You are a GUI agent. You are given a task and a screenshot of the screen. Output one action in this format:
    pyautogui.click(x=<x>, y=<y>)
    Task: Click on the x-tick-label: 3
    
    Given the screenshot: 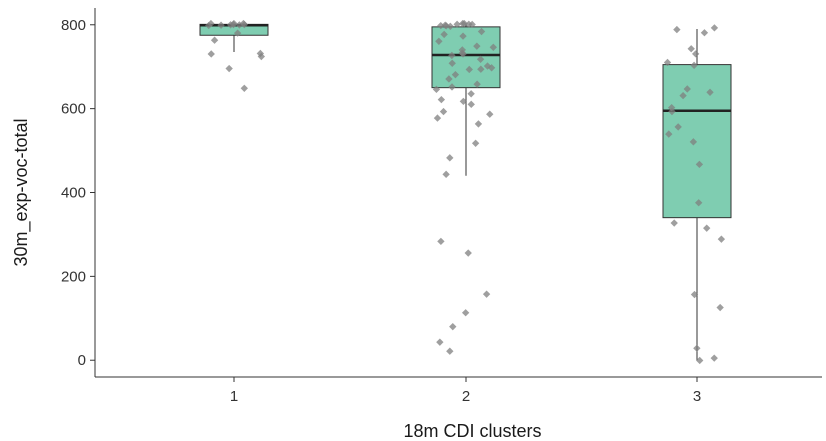 What is the action you would take?
    pyautogui.click(x=697, y=396)
    